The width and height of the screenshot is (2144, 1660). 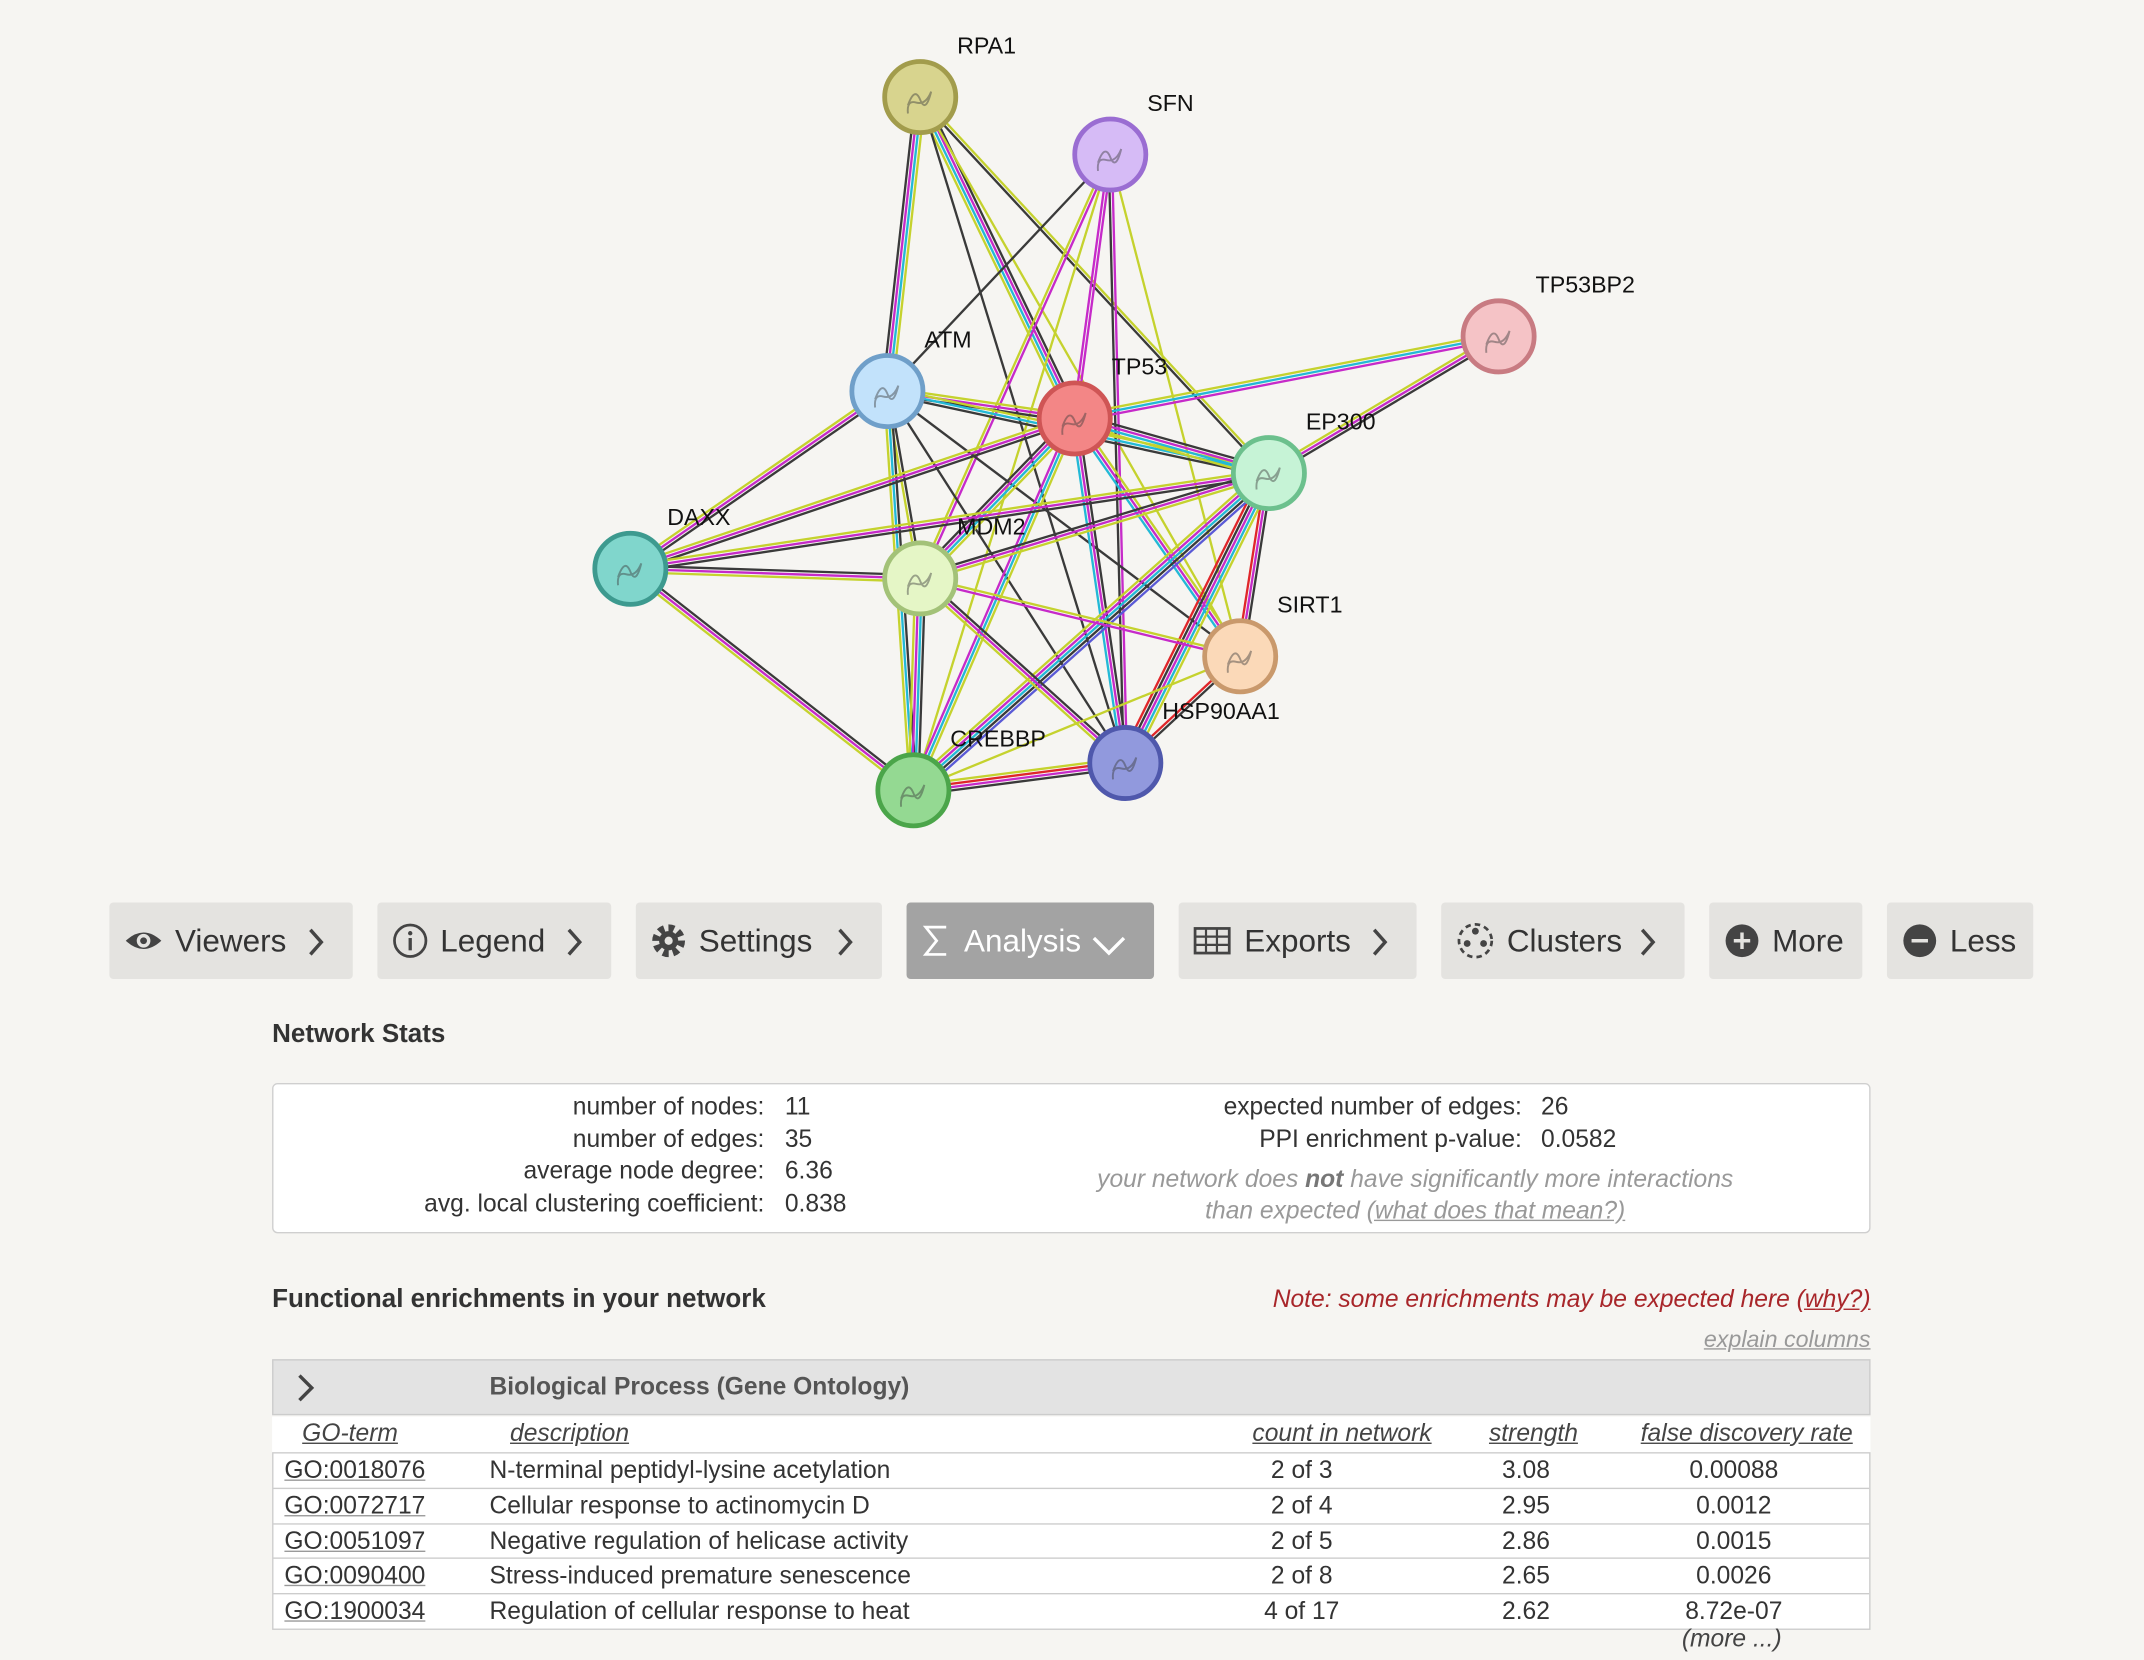 What do you see at coordinates (679, 1505) in the screenshot?
I see `table-cell: Cellular response to actinomycin D` at bounding box center [679, 1505].